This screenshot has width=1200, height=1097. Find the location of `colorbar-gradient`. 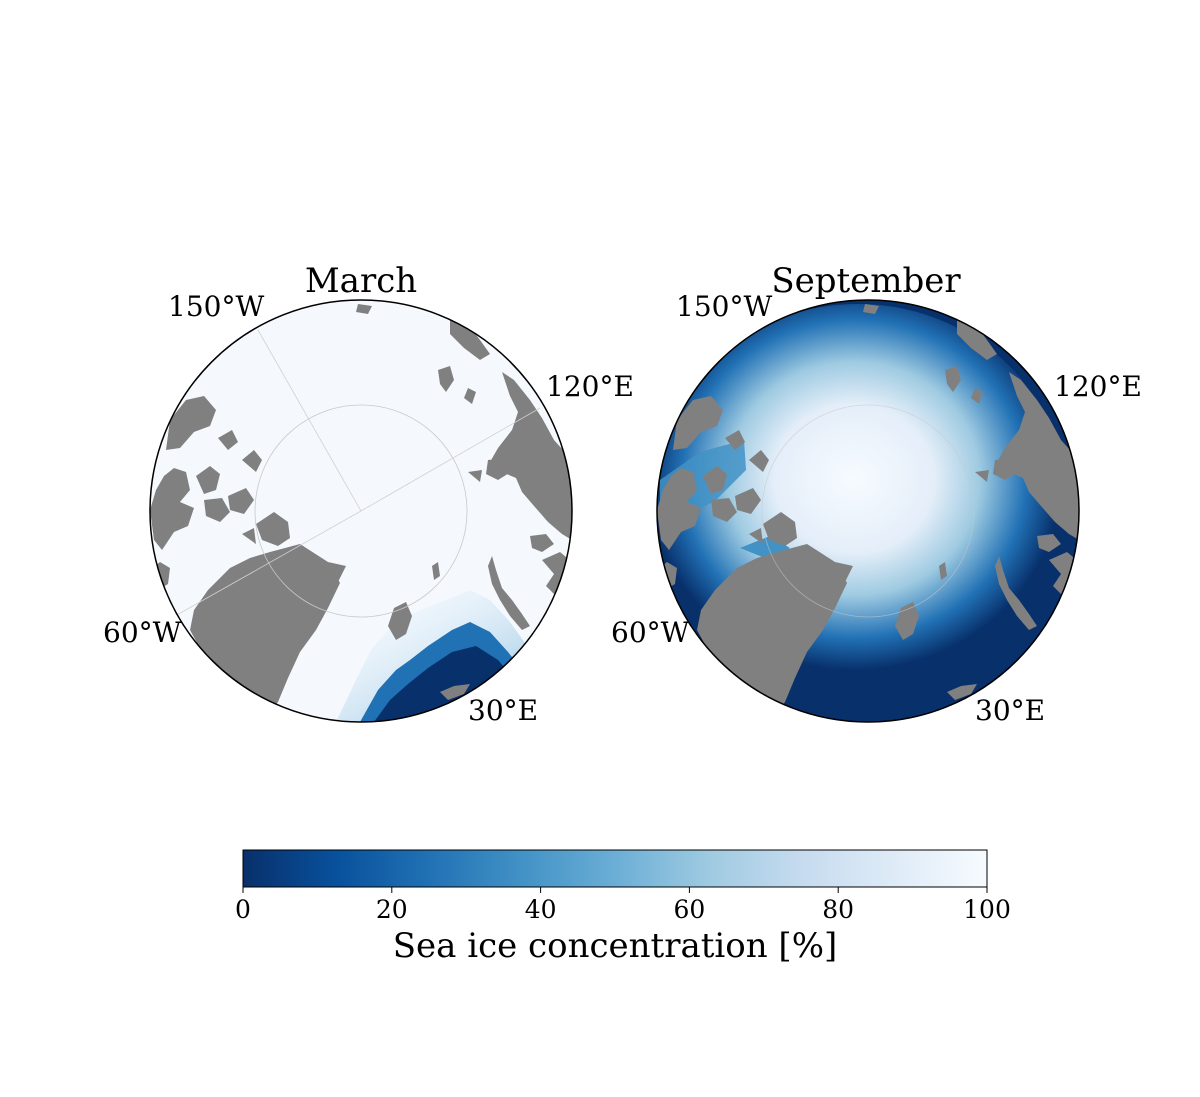

colorbar-gradient is located at coordinates (615, 868).